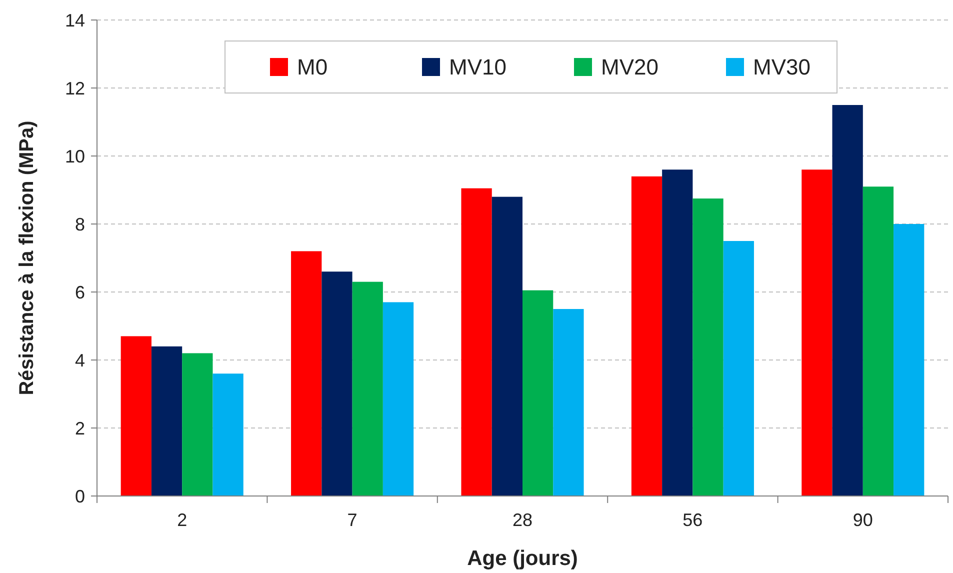  I want to click on x-axis-title: Age (jours), so click(522, 558).